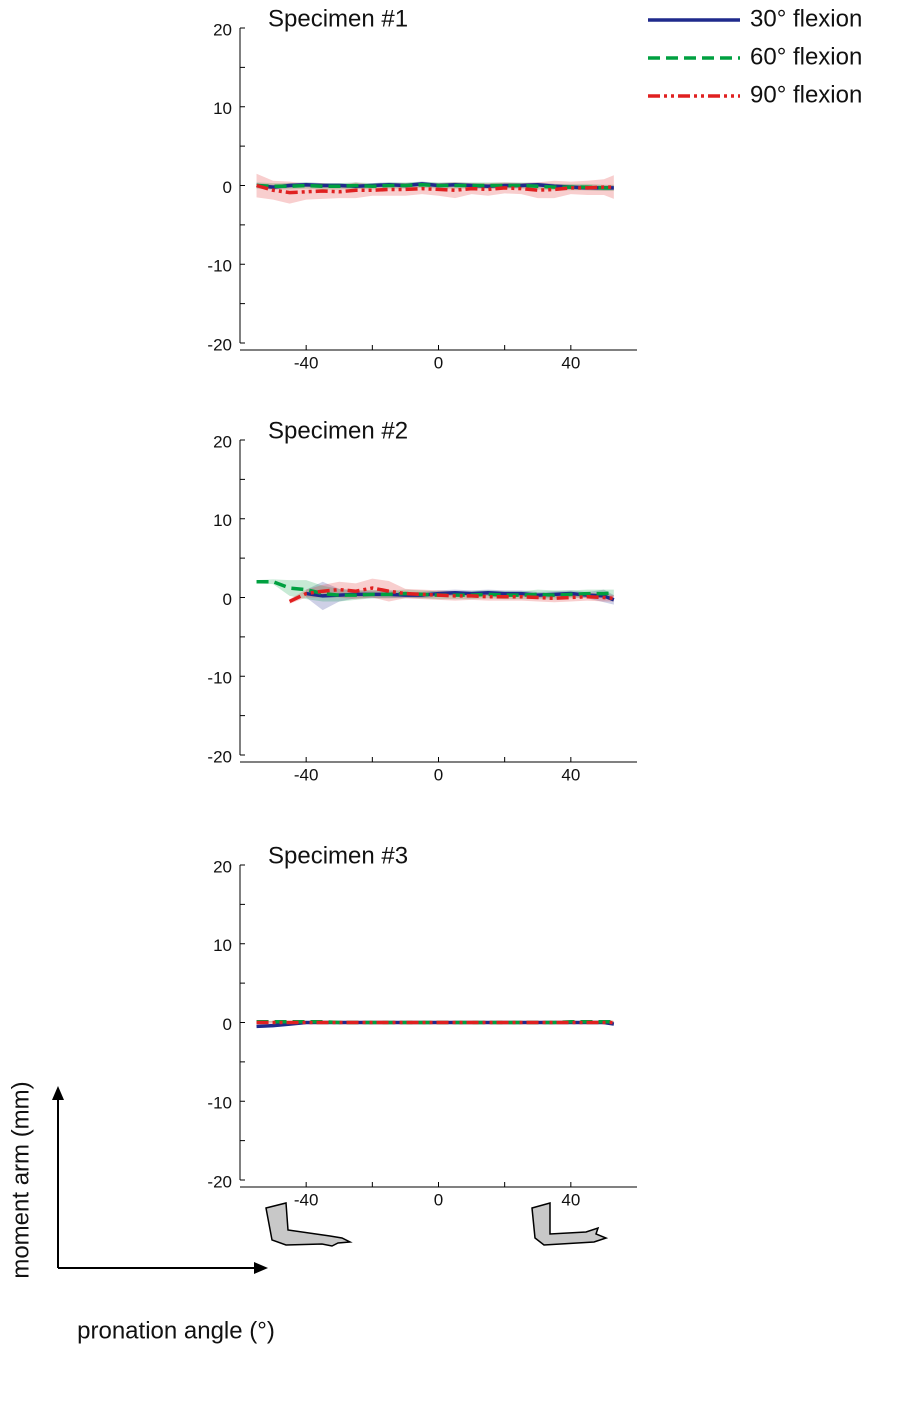 This screenshot has width=902, height=1407. What do you see at coordinates (338, 18) in the screenshot?
I see `chart-title: Specimen #1` at bounding box center [338, 18].